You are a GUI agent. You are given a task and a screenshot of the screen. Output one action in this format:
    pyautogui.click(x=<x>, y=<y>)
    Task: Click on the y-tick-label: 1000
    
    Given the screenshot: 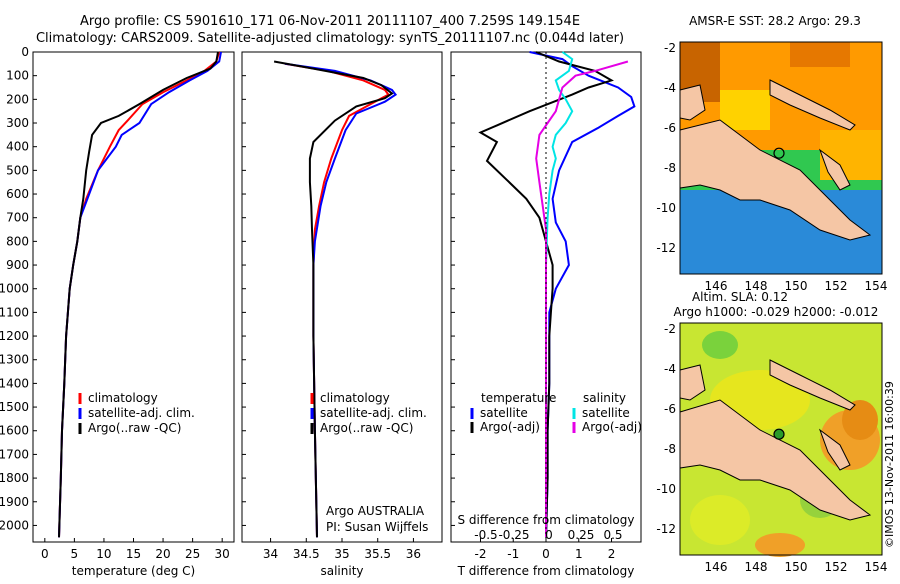 What is the action you would take?
    pyautogui.click(x=14, y=289)
    